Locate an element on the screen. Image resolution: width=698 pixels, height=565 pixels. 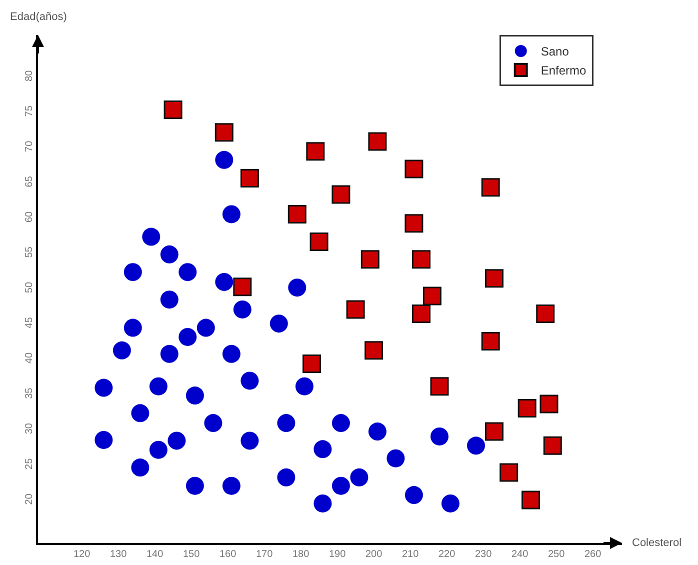
x-tick-label: 180 is located at coordinates (301, 554).